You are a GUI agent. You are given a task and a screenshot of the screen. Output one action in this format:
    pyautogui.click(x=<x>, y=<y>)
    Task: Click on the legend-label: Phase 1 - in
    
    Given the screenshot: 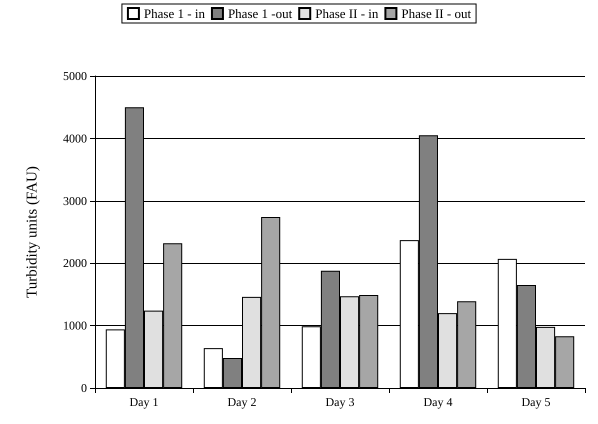 What is the action you would take?
    pyautogui.click(x=175, y=13)
    